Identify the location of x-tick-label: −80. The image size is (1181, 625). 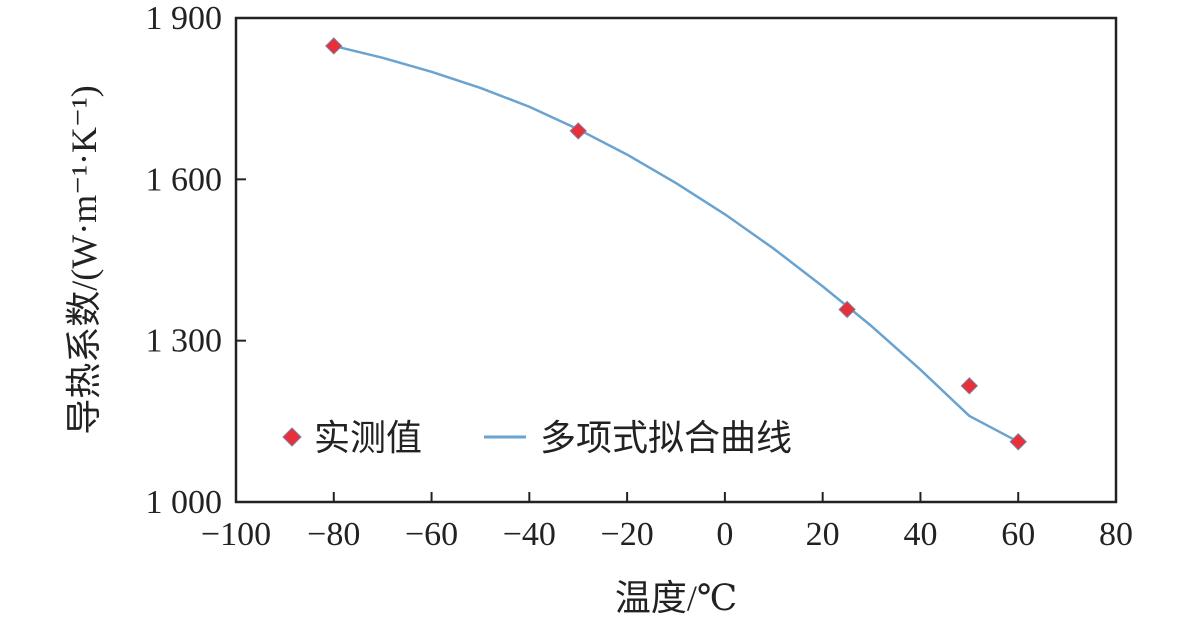
(333, 534).